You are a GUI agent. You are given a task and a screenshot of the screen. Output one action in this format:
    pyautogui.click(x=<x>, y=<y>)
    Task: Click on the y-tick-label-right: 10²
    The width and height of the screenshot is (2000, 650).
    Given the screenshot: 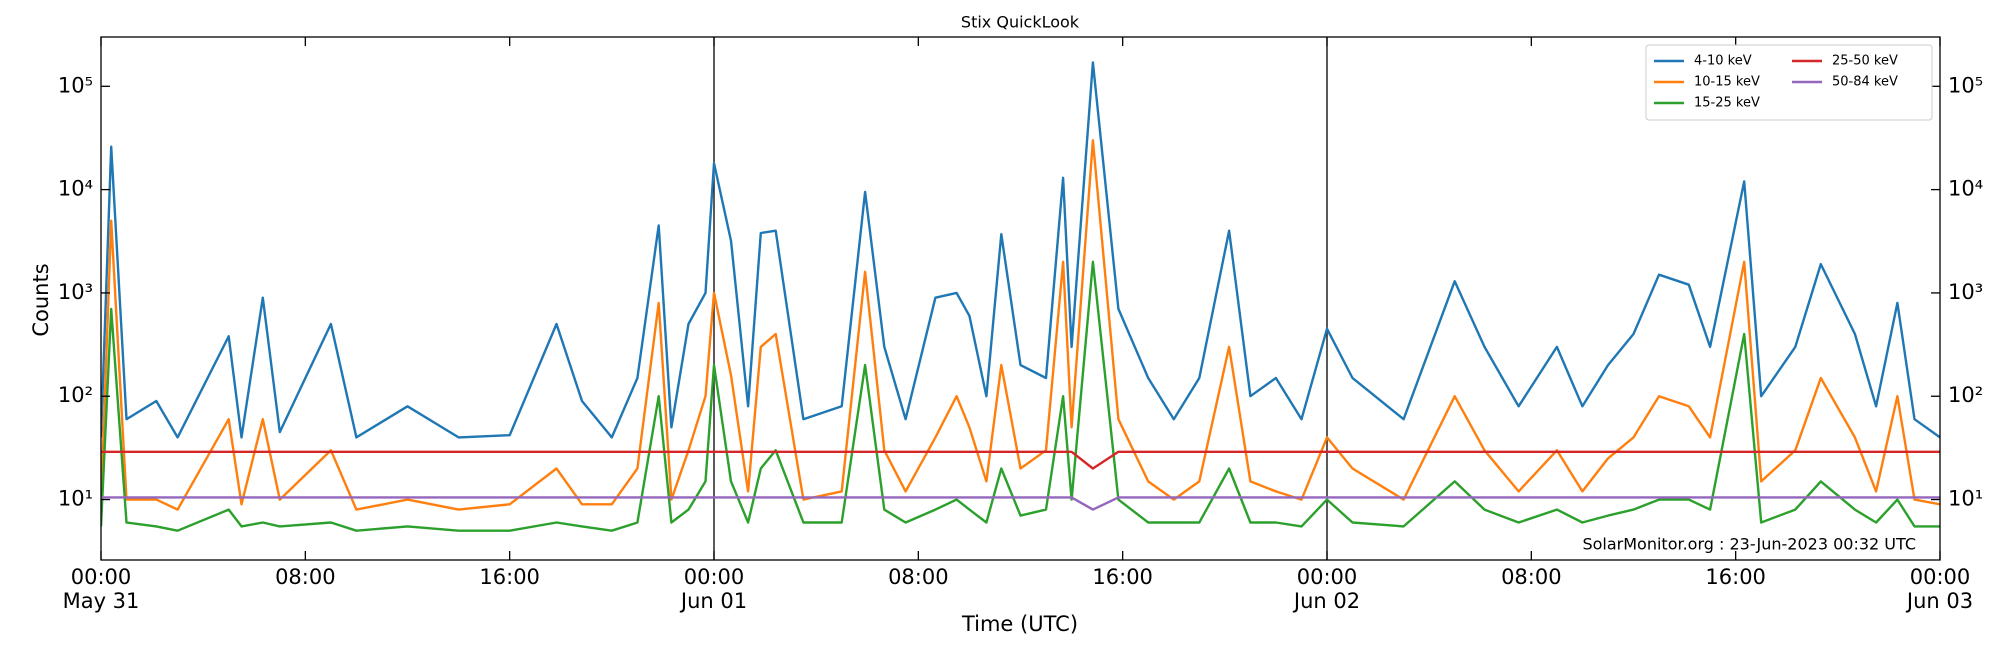 What is the action you would take?
    pyautogui.click(x=1965, y=395)
    